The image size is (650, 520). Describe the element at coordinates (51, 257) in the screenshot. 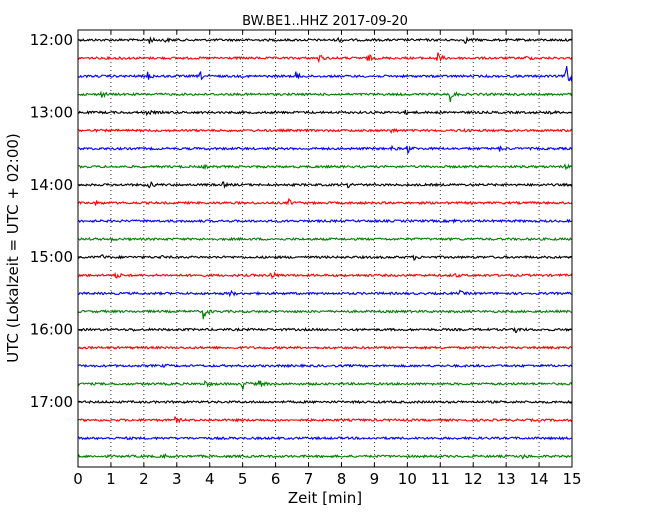

I see `y-tick-label: 15:00` at that location.